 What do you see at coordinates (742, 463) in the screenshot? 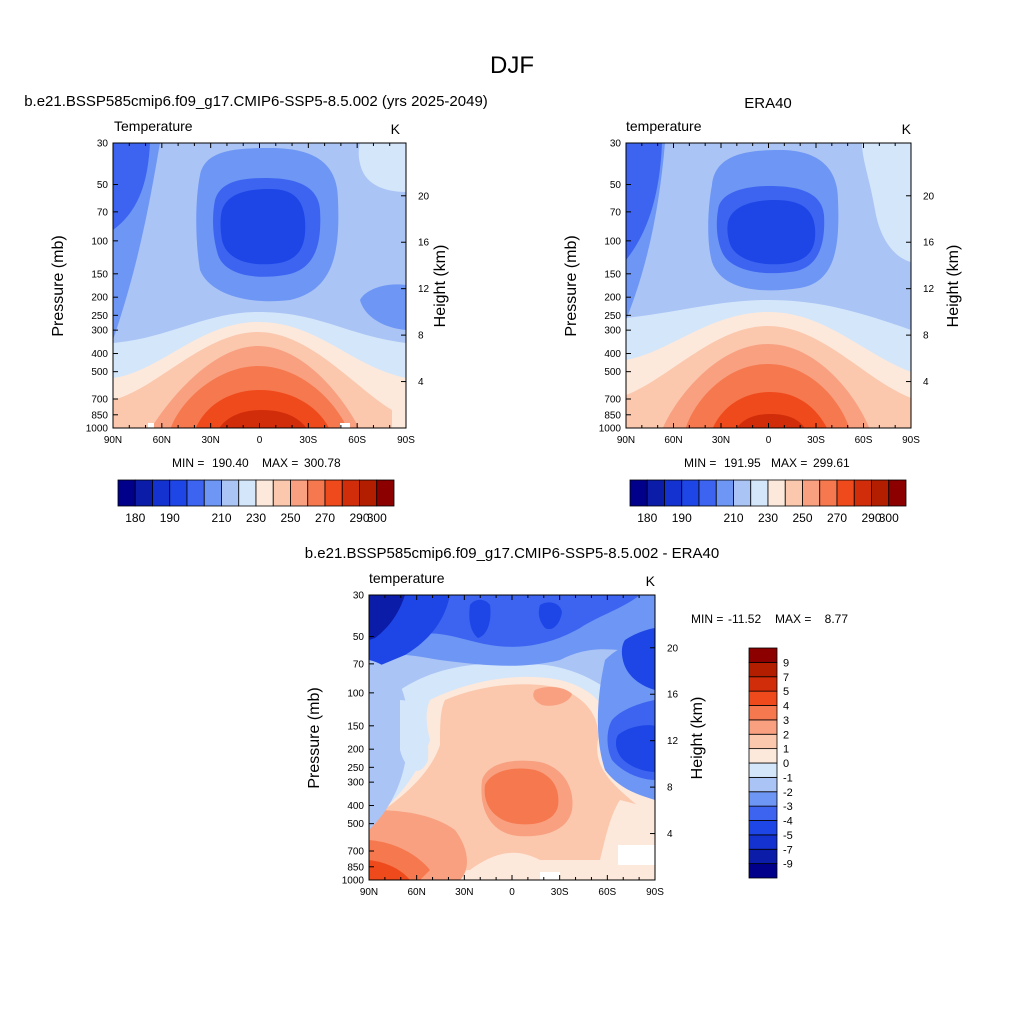
I see `min-value-obs: 191.95` at bounding box center [742, 463].